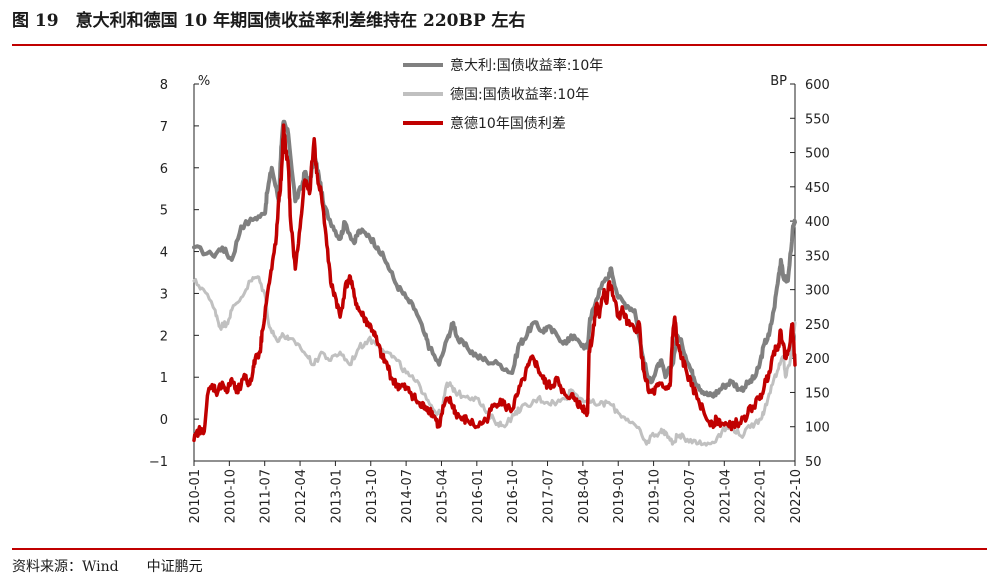 The width and height of the screenshot is (993, 583). What do you see at coordinates (813, 462) in the screenshot?
I see `right-tick-label: 50` at bounding box center [813, 462].